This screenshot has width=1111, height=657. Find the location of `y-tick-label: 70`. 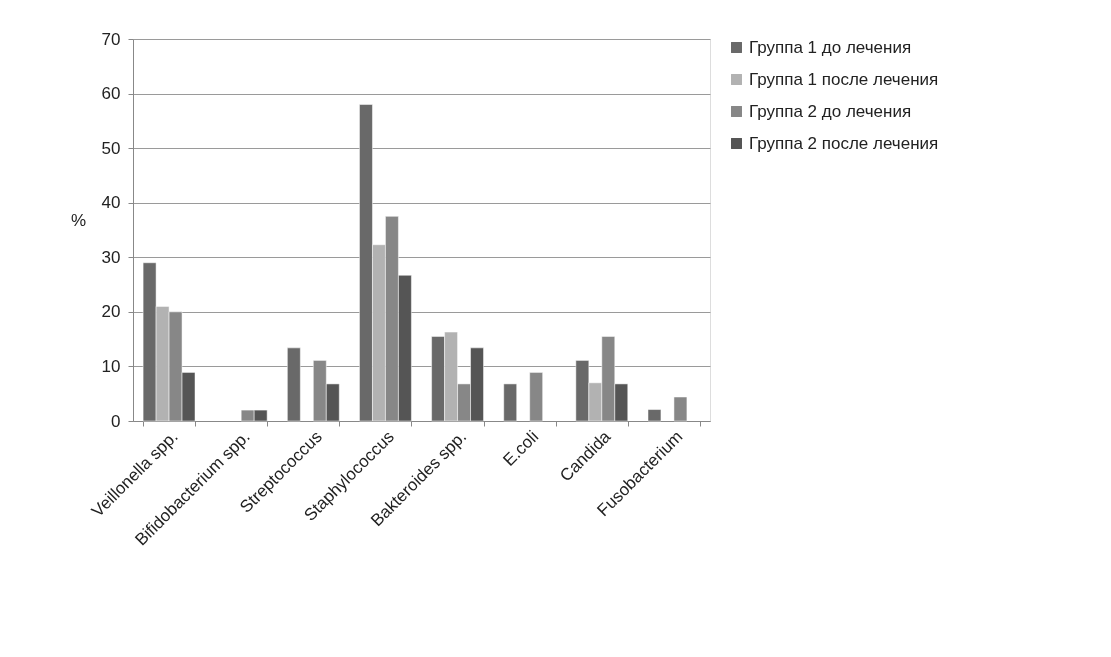

y-tick-label: 70 is located at coordinates (111, 39).